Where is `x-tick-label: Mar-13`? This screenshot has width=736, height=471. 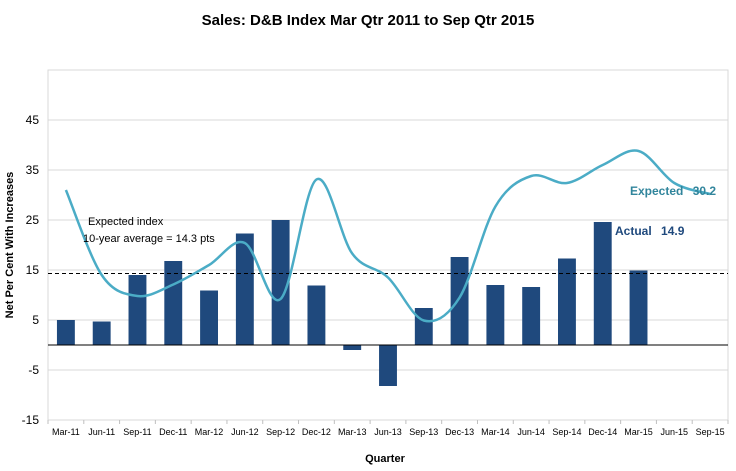
x-tick-label: Mar-13 is located at coordinates (352, 432).